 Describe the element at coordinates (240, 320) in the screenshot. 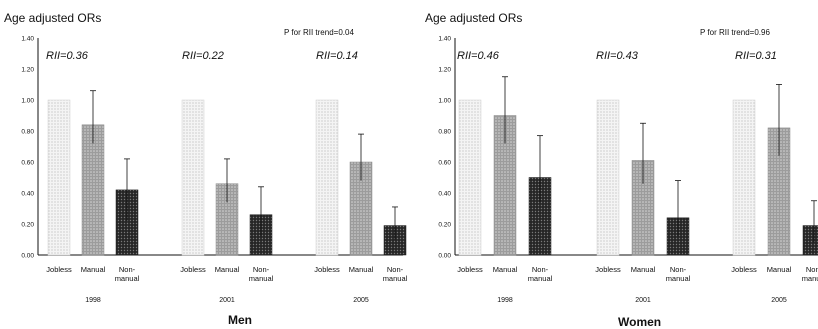

I see `panel-title: Men` at that location.